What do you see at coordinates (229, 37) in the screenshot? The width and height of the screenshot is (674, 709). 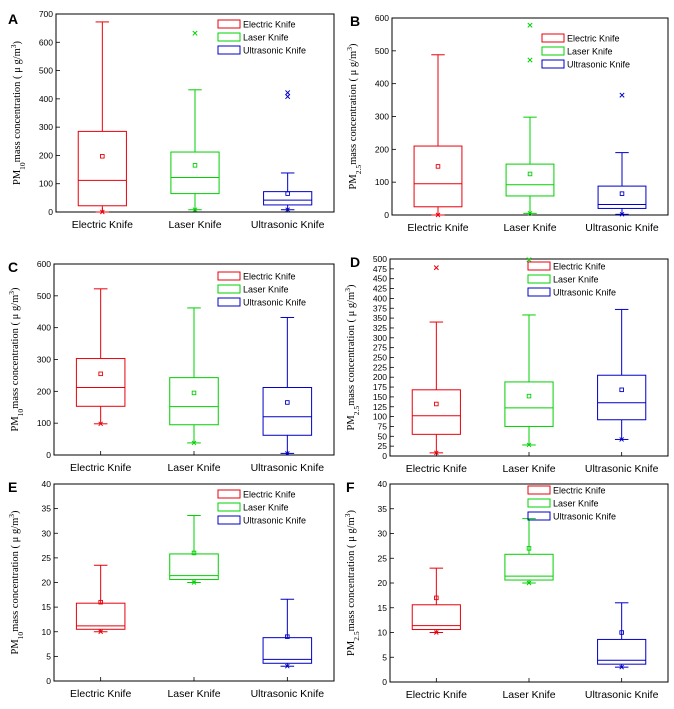 I see `panel-a-legend-swatch-laser-knife` at bounding box center [229, 37].